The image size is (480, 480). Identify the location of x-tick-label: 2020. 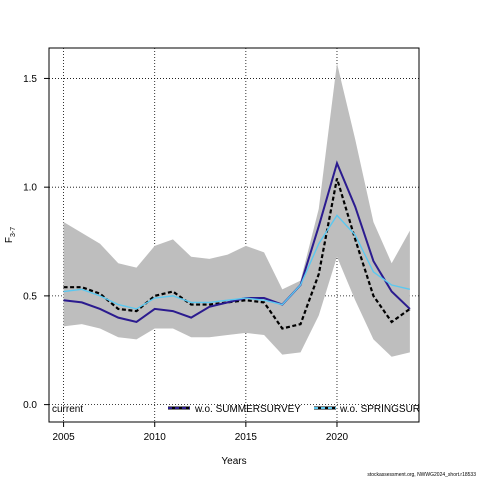
(337, 437).